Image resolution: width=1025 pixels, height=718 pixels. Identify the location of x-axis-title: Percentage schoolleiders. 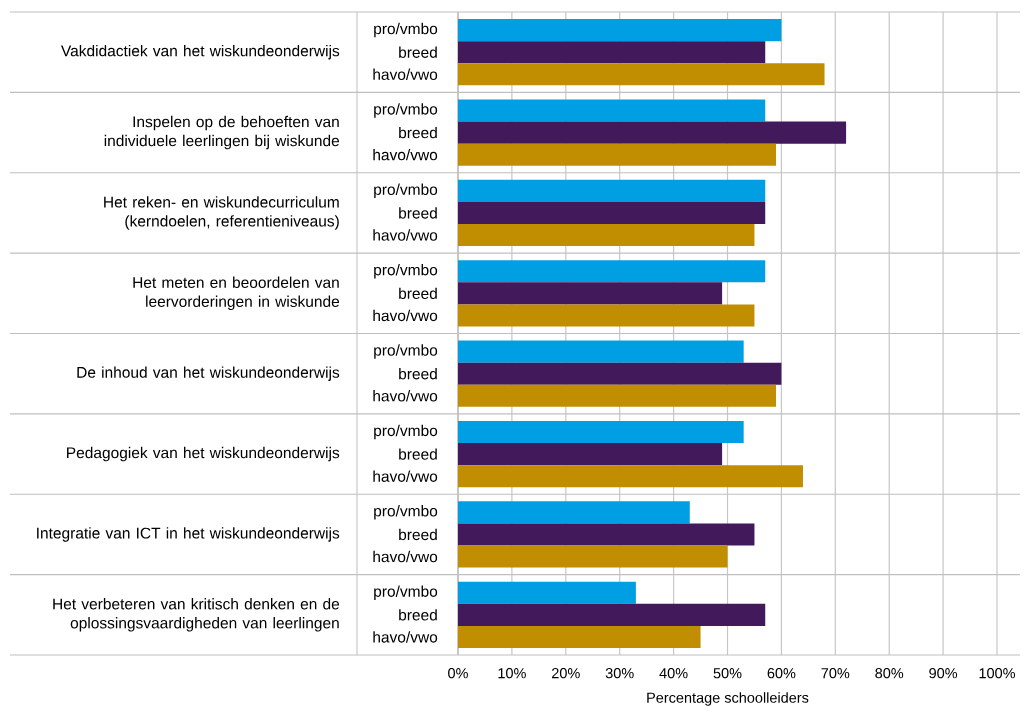
(728, 699).